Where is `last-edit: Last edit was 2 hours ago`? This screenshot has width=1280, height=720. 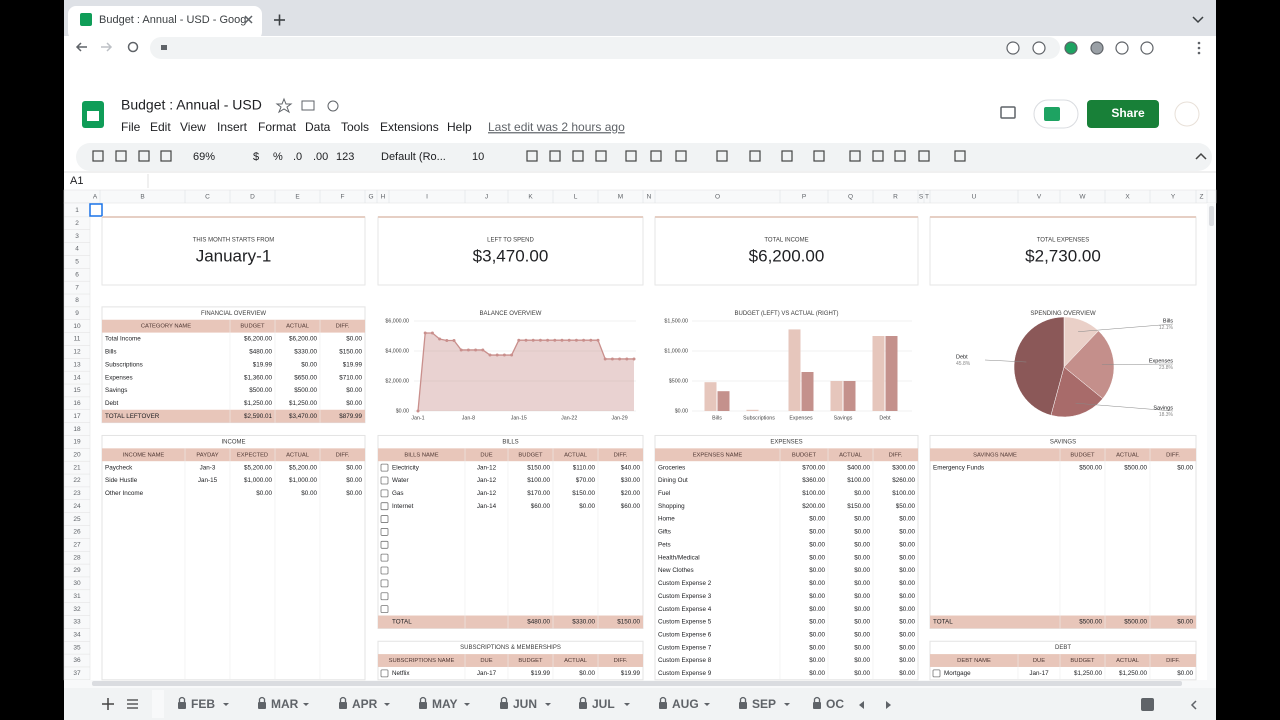
last-edit: Last edit was 2 hours ago is located at coordinates (556, 127).